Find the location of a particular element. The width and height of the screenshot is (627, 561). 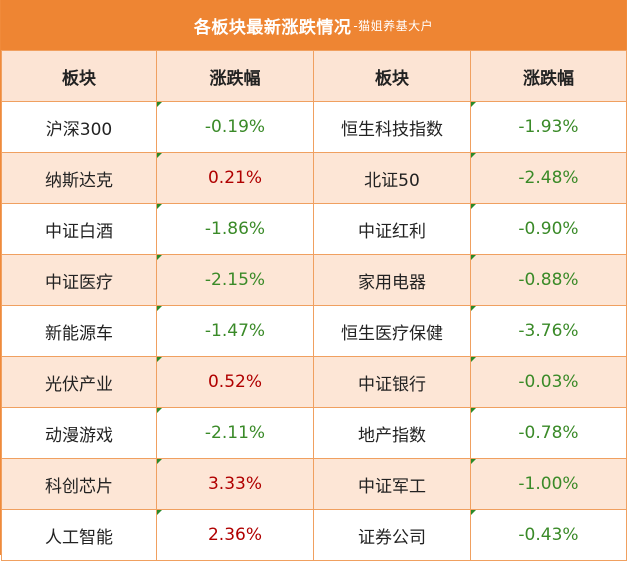

sector-name: 中证军工 is located at coordinates (392, 484).